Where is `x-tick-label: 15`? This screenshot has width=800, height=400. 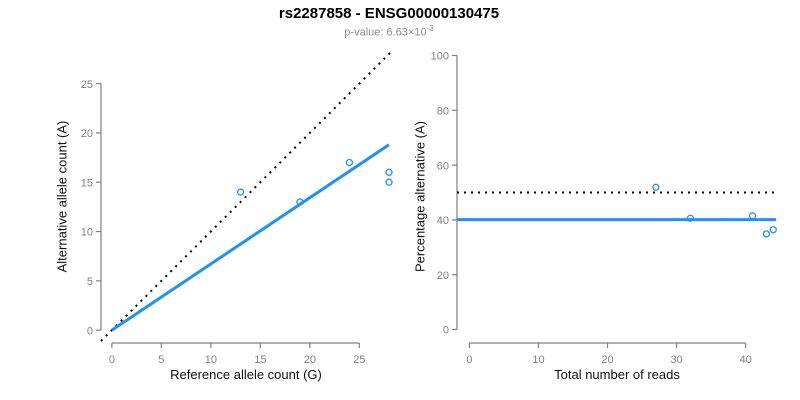
x-tick-label: 15 is located at coordinates (260, 360).